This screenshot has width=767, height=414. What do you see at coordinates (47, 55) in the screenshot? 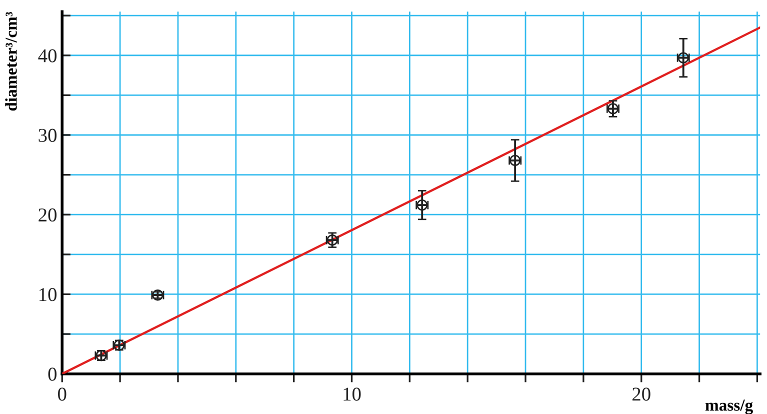
I see `y-tick-label: 40` at bounding box center [47, 55].